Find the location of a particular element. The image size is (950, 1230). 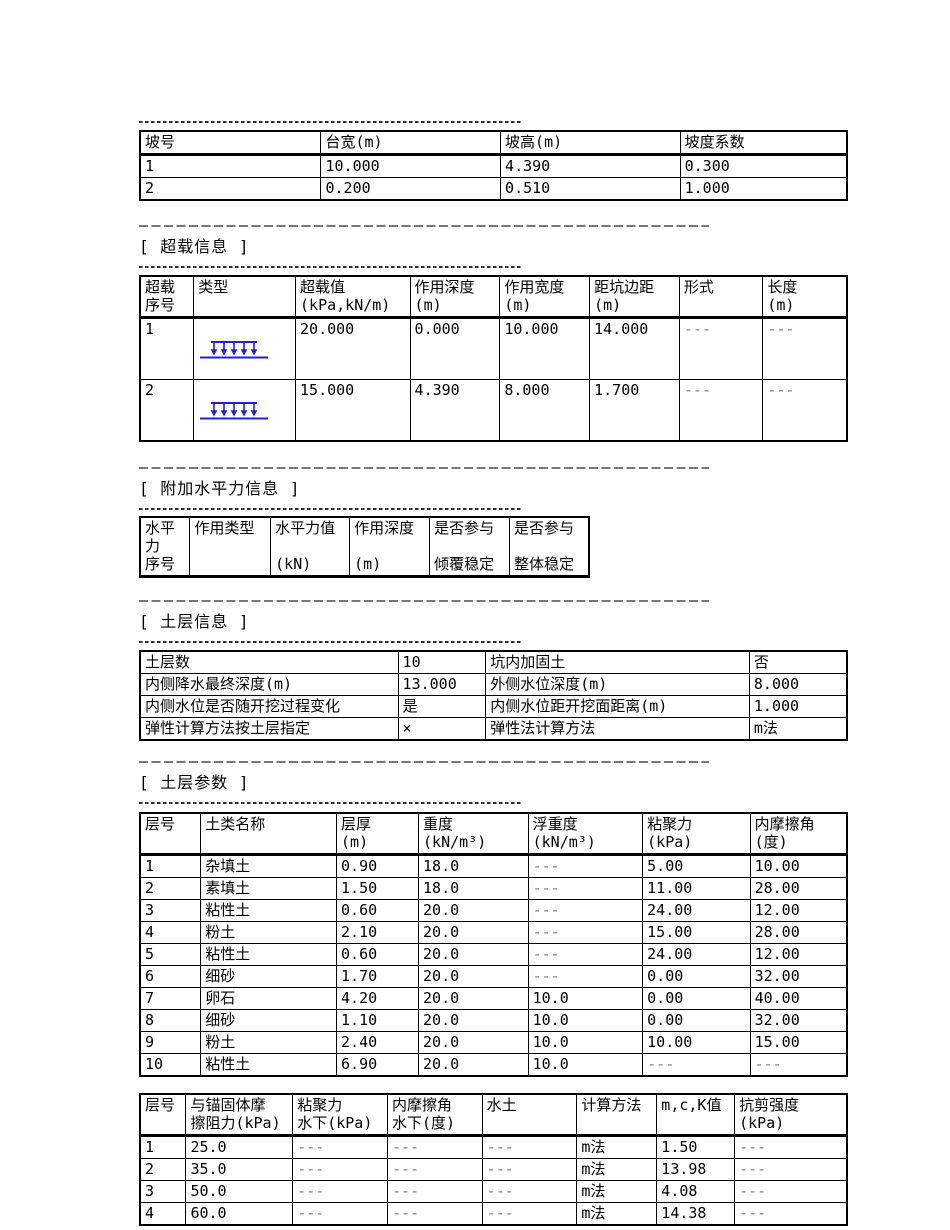

column-header: 是否参与 倾覆稳定 is located at coordinates (469, 547).